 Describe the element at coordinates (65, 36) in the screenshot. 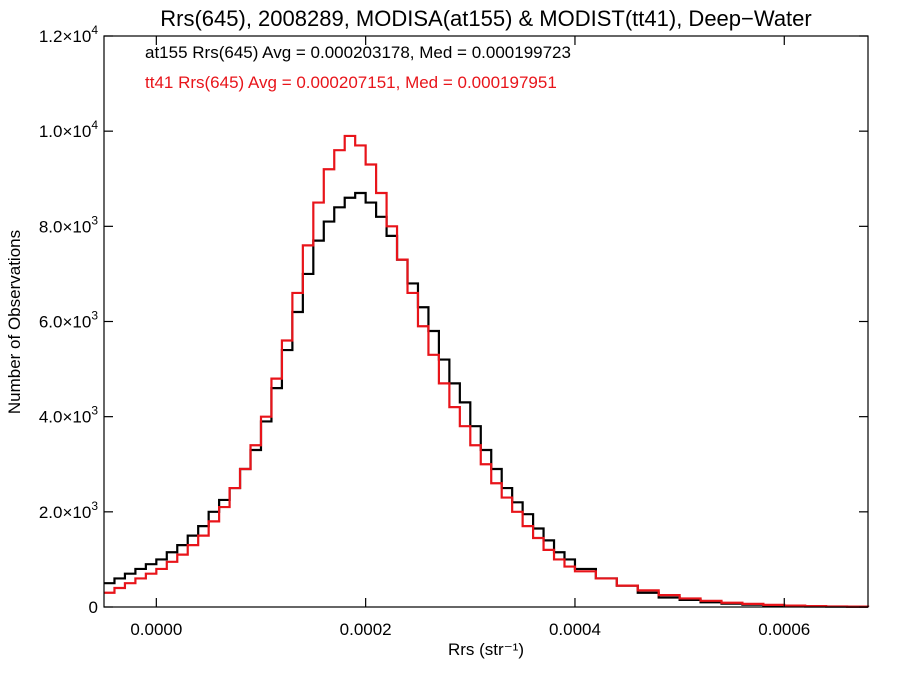

I see `y-tick-mantissa: 1.2×10` at that location.